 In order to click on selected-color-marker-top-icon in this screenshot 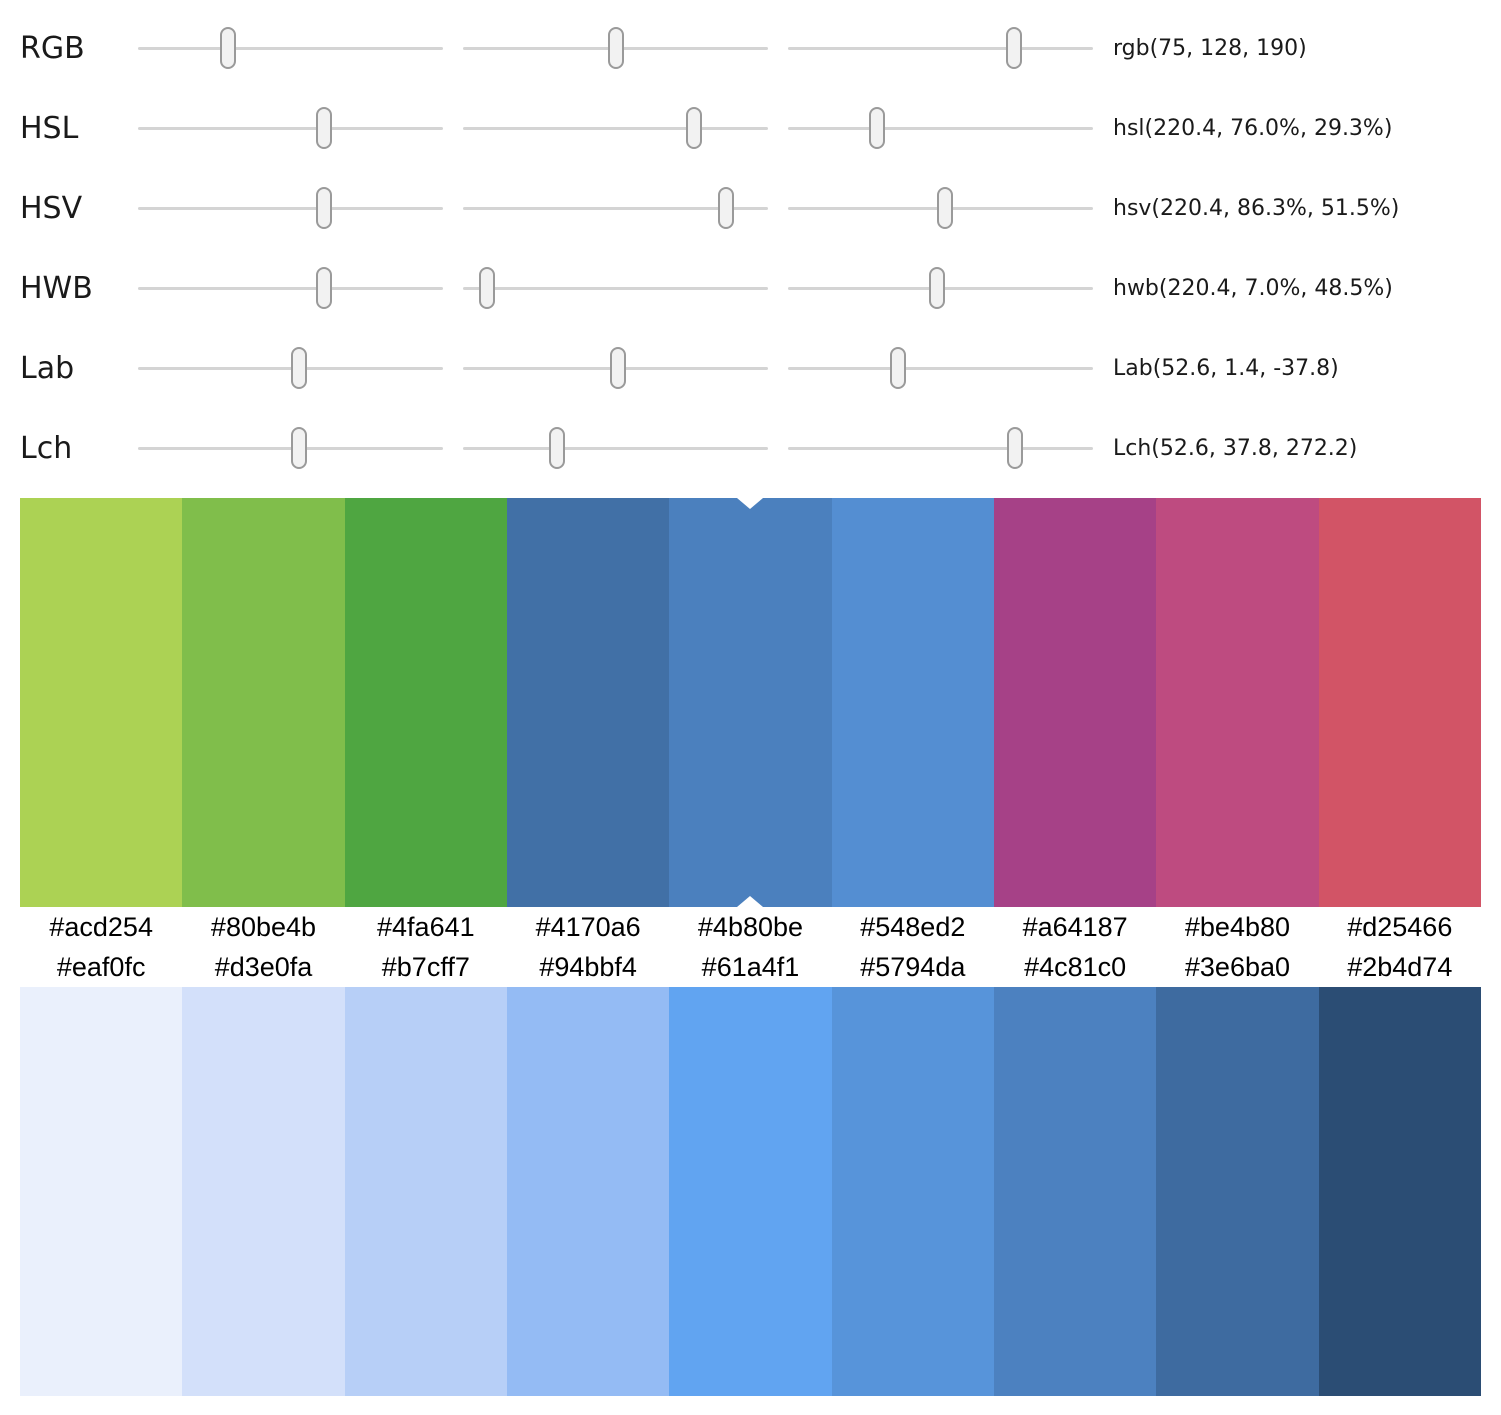, I will do `click(750, 503)`.